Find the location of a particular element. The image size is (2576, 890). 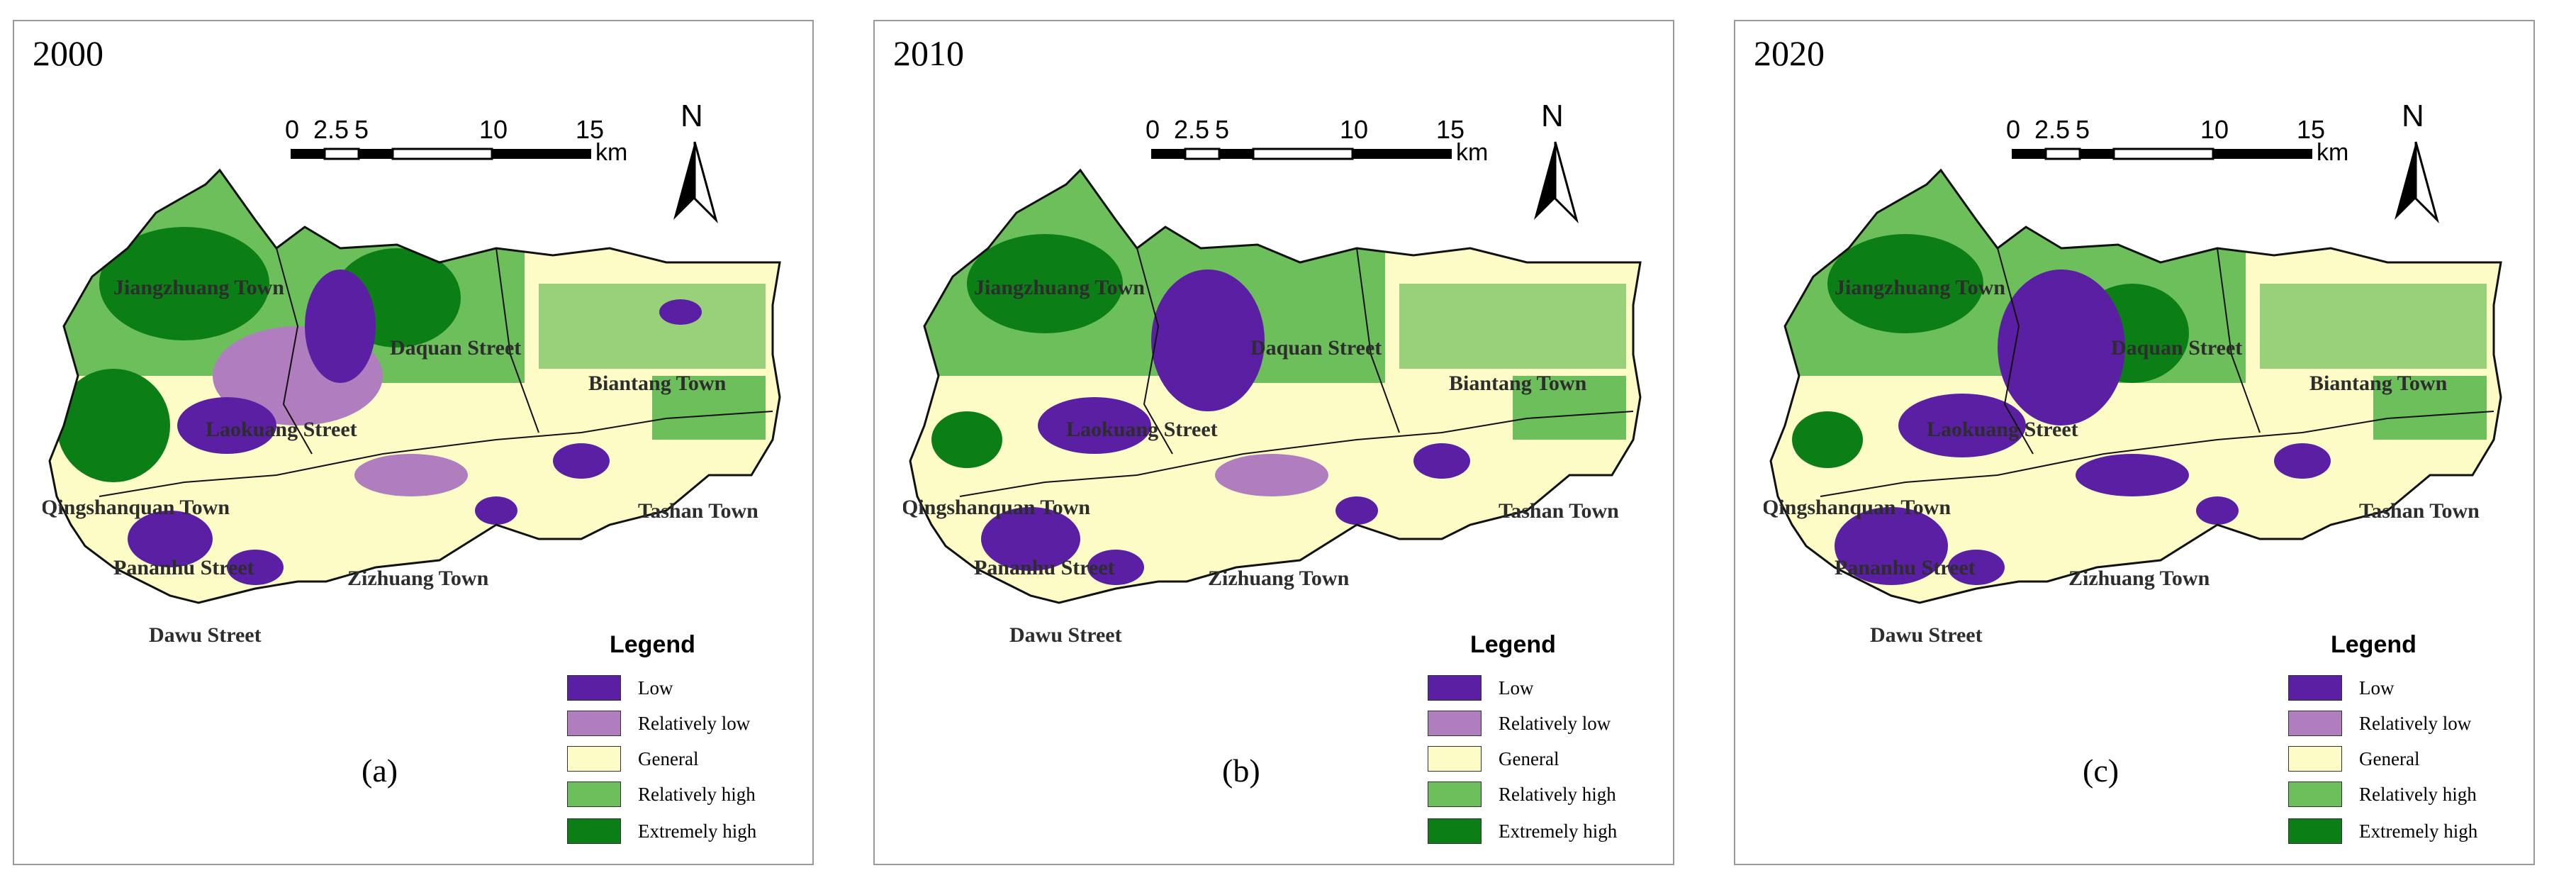

panel-year: 2010 is located at coordinates (929, 53).